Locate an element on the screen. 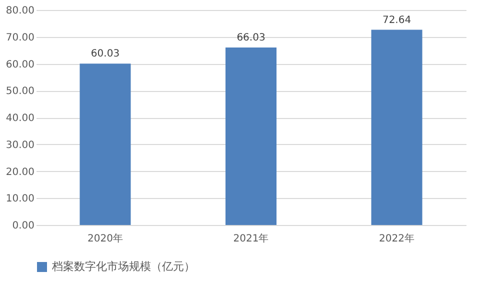  x-tick-label: 2022年 is located at coordinates (396, 238).